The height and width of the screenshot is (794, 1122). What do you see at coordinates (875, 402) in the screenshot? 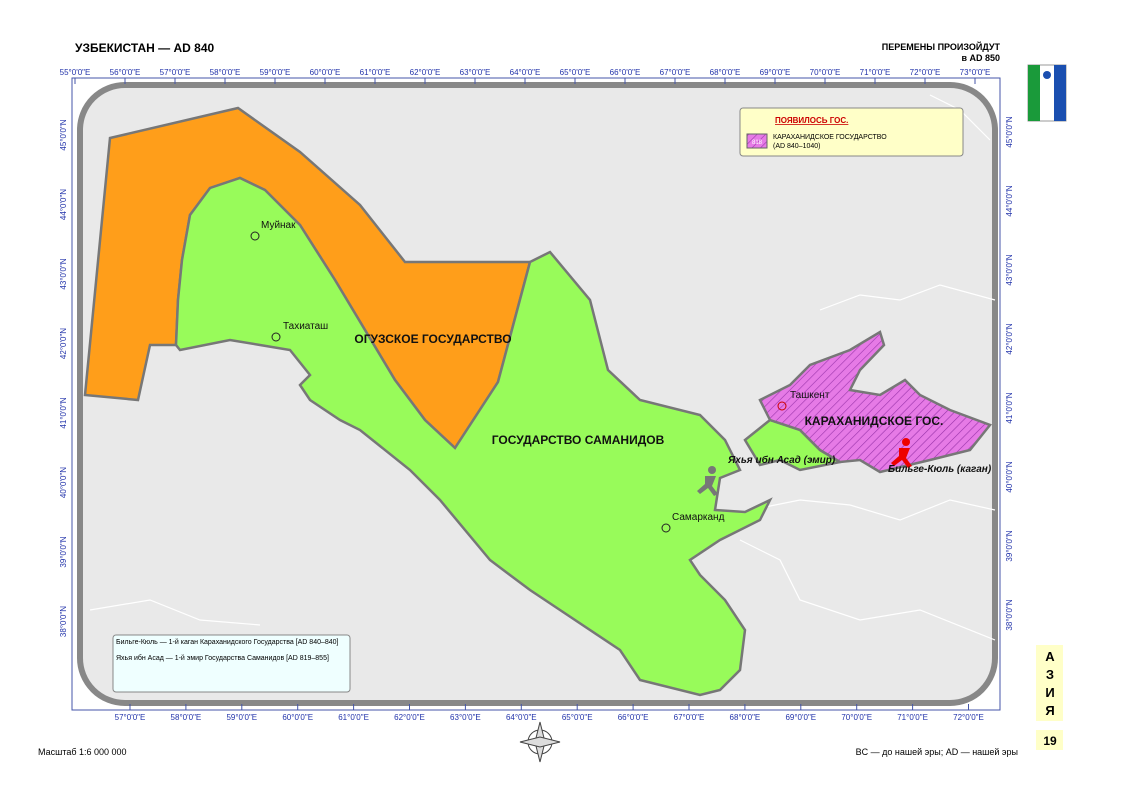
I see `karakhanid-region` at bounding box center [875, 402].